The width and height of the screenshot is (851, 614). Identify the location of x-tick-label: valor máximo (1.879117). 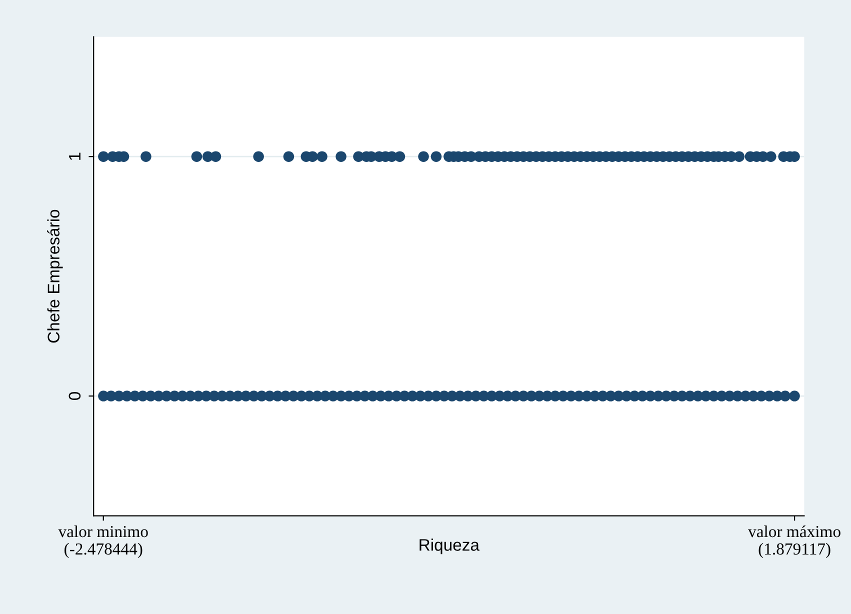
(794, 541).